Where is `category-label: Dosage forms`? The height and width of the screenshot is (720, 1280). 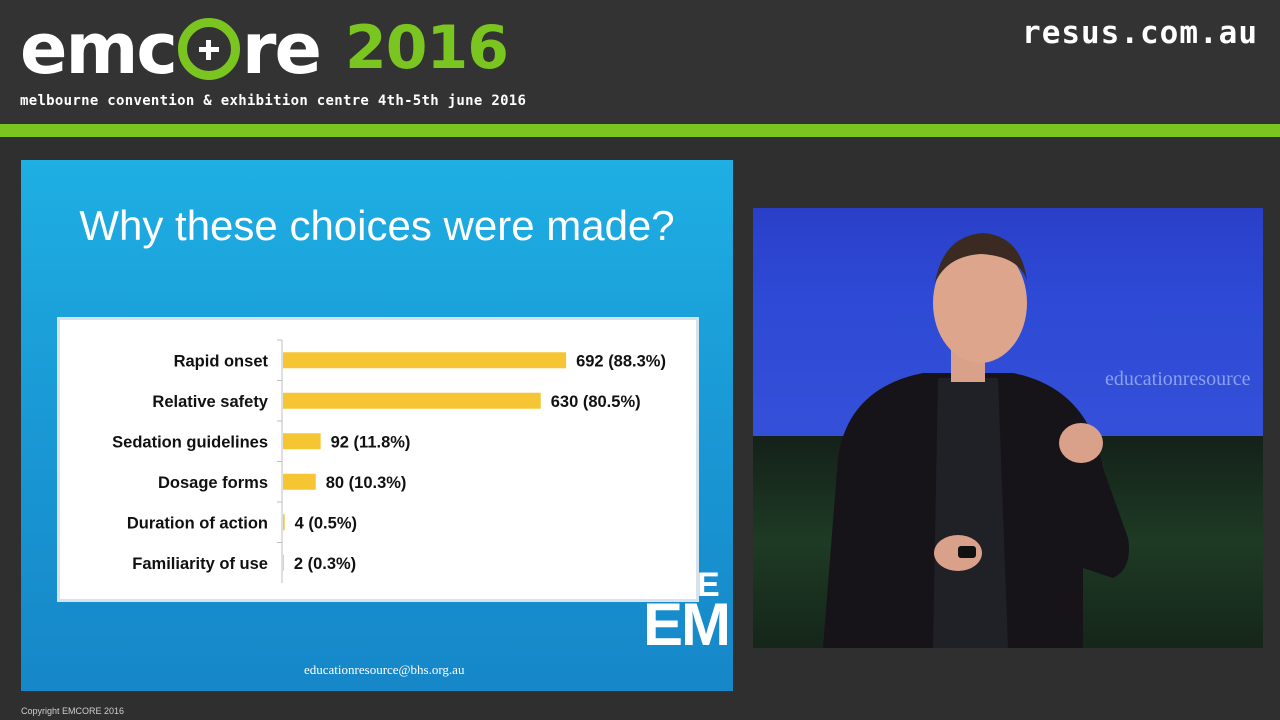
category-label: Dosage forms is located at coordinates (213, 483).